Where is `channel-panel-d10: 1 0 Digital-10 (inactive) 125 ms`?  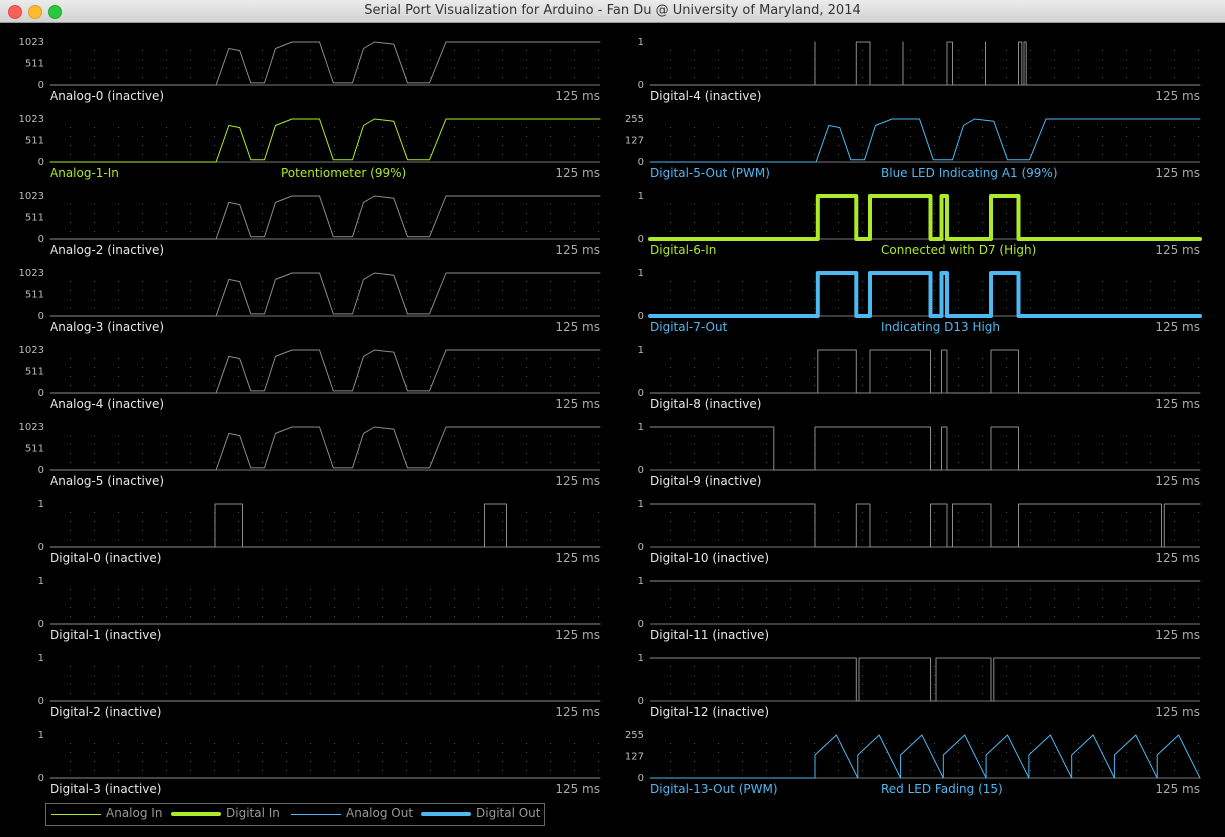 channel-panel-d10: 1 0 Digital-10 (inactive) 125 ms is located at coordinates (919, 532).